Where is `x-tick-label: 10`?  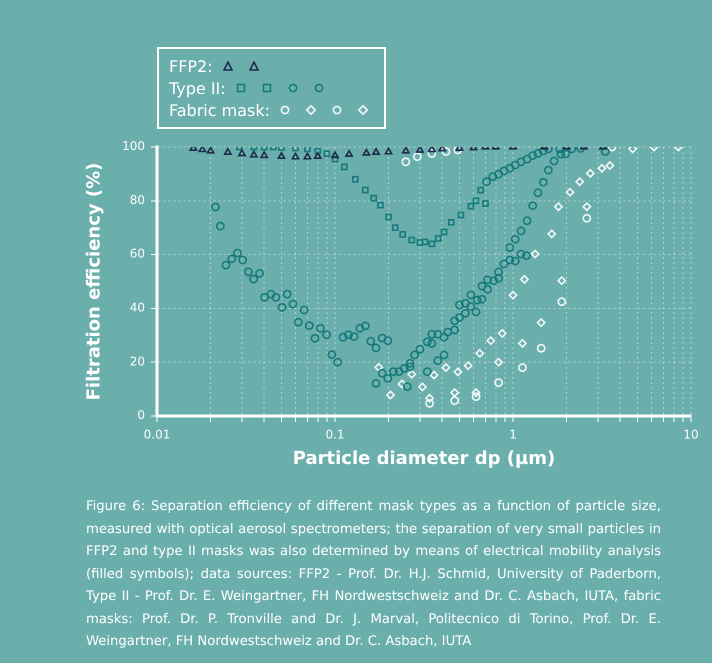 x-tick-label: 10 is located at coordinates (691, 434).